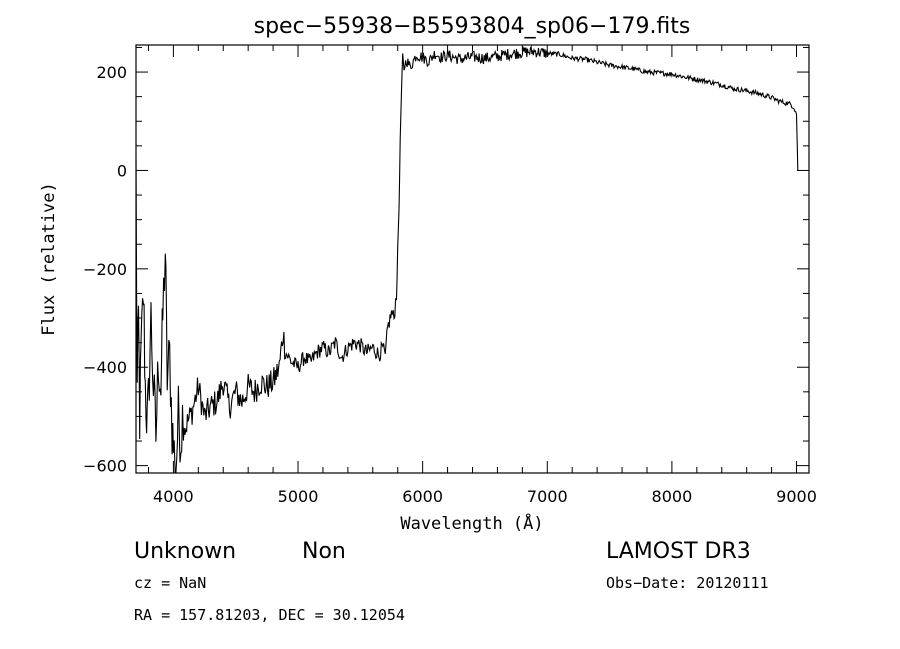 This screenshot has height=649, width=900. Describe the element at coordinates (324, 551) in the screenshot. I see `subclass-label: Non` at that location.